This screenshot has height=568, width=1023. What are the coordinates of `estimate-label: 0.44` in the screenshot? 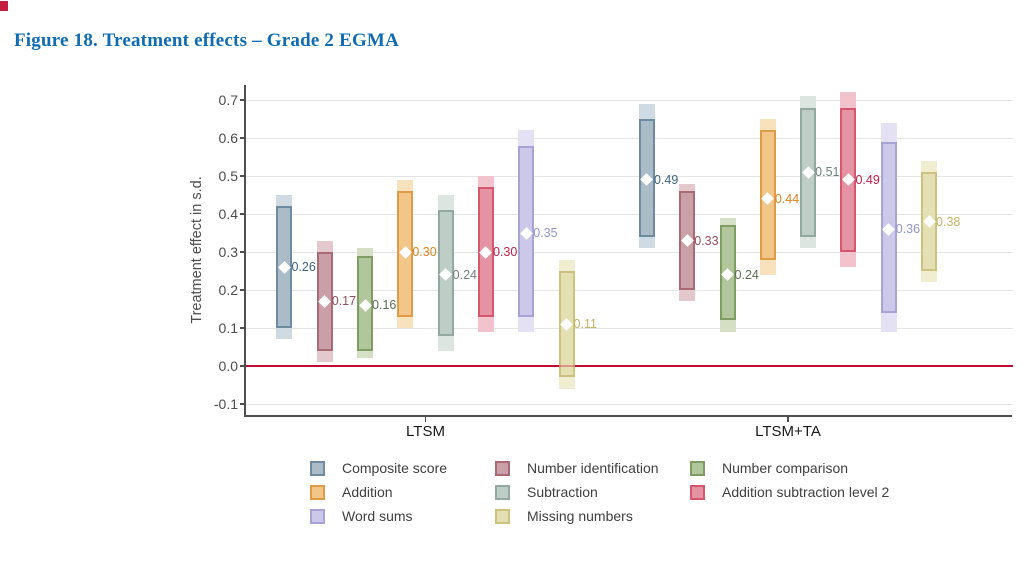 It's located at (787, 198).